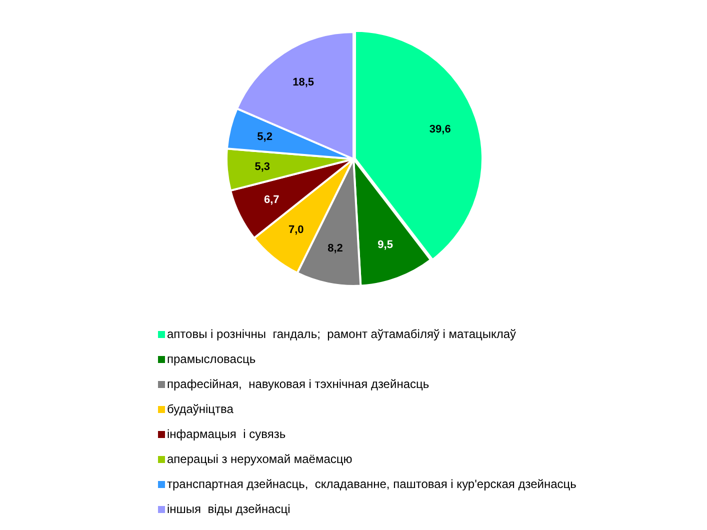 This screenshot has height=530, width=707. I want to click on data-label: 8,2, so click(335, 248).